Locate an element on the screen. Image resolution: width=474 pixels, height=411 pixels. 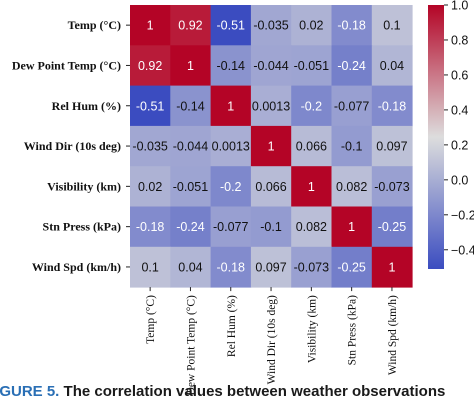
row-label: Wind Dir (10s deg) is located at coordinates (72, 146).